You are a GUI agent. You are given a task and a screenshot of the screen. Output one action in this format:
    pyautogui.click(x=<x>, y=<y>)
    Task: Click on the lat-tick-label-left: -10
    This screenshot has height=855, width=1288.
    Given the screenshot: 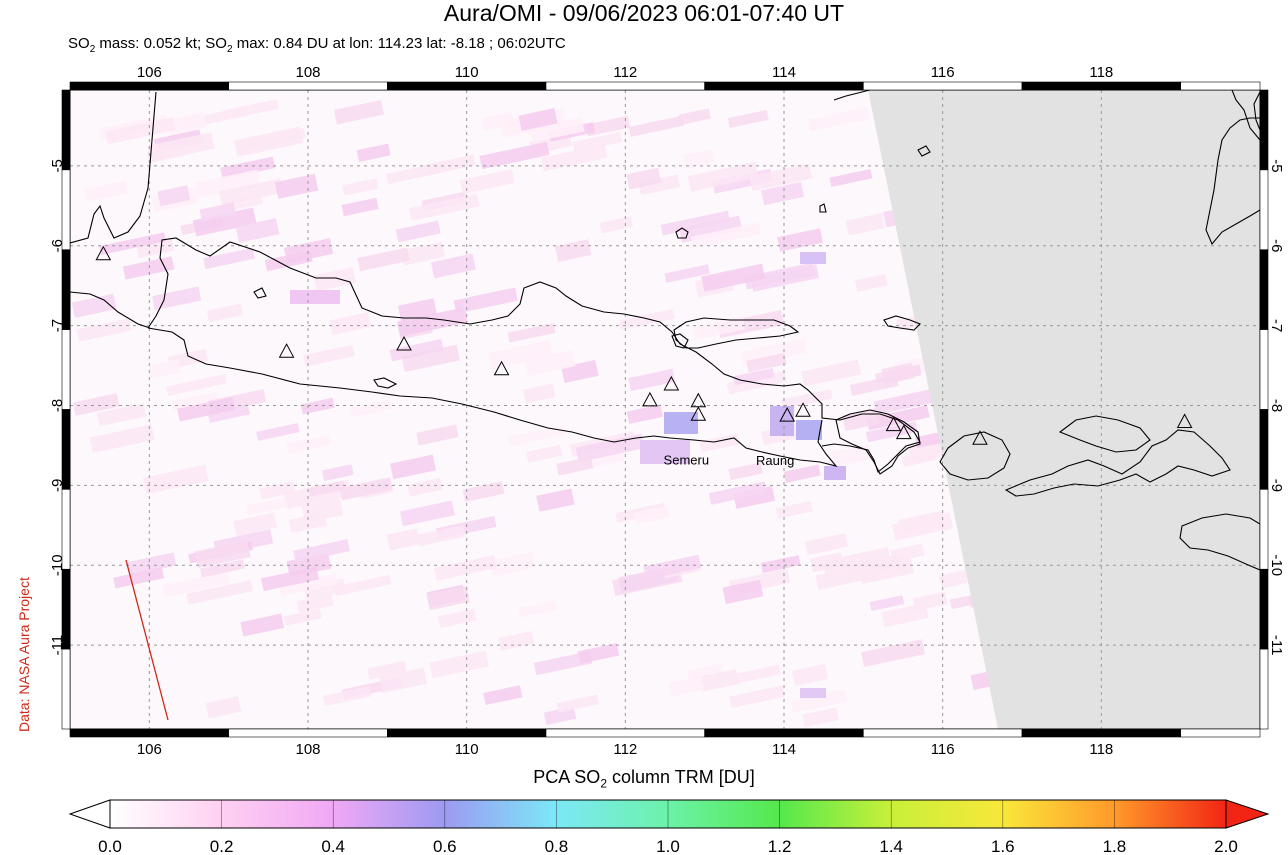 What is the action you would take?
    pyautogui.click(x=57, y=565)
    